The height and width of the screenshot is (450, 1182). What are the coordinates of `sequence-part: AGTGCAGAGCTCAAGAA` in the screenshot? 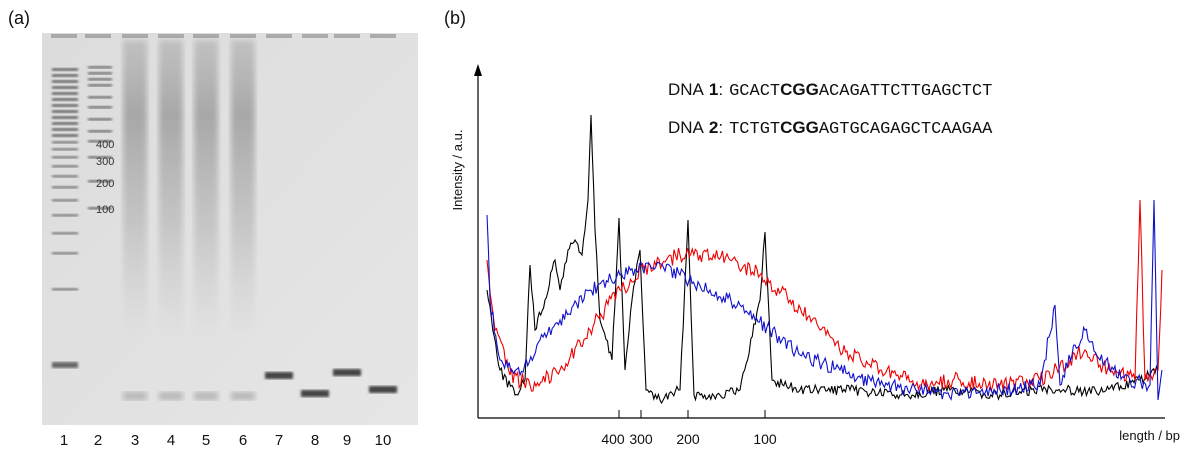 It's located at (906, 129).